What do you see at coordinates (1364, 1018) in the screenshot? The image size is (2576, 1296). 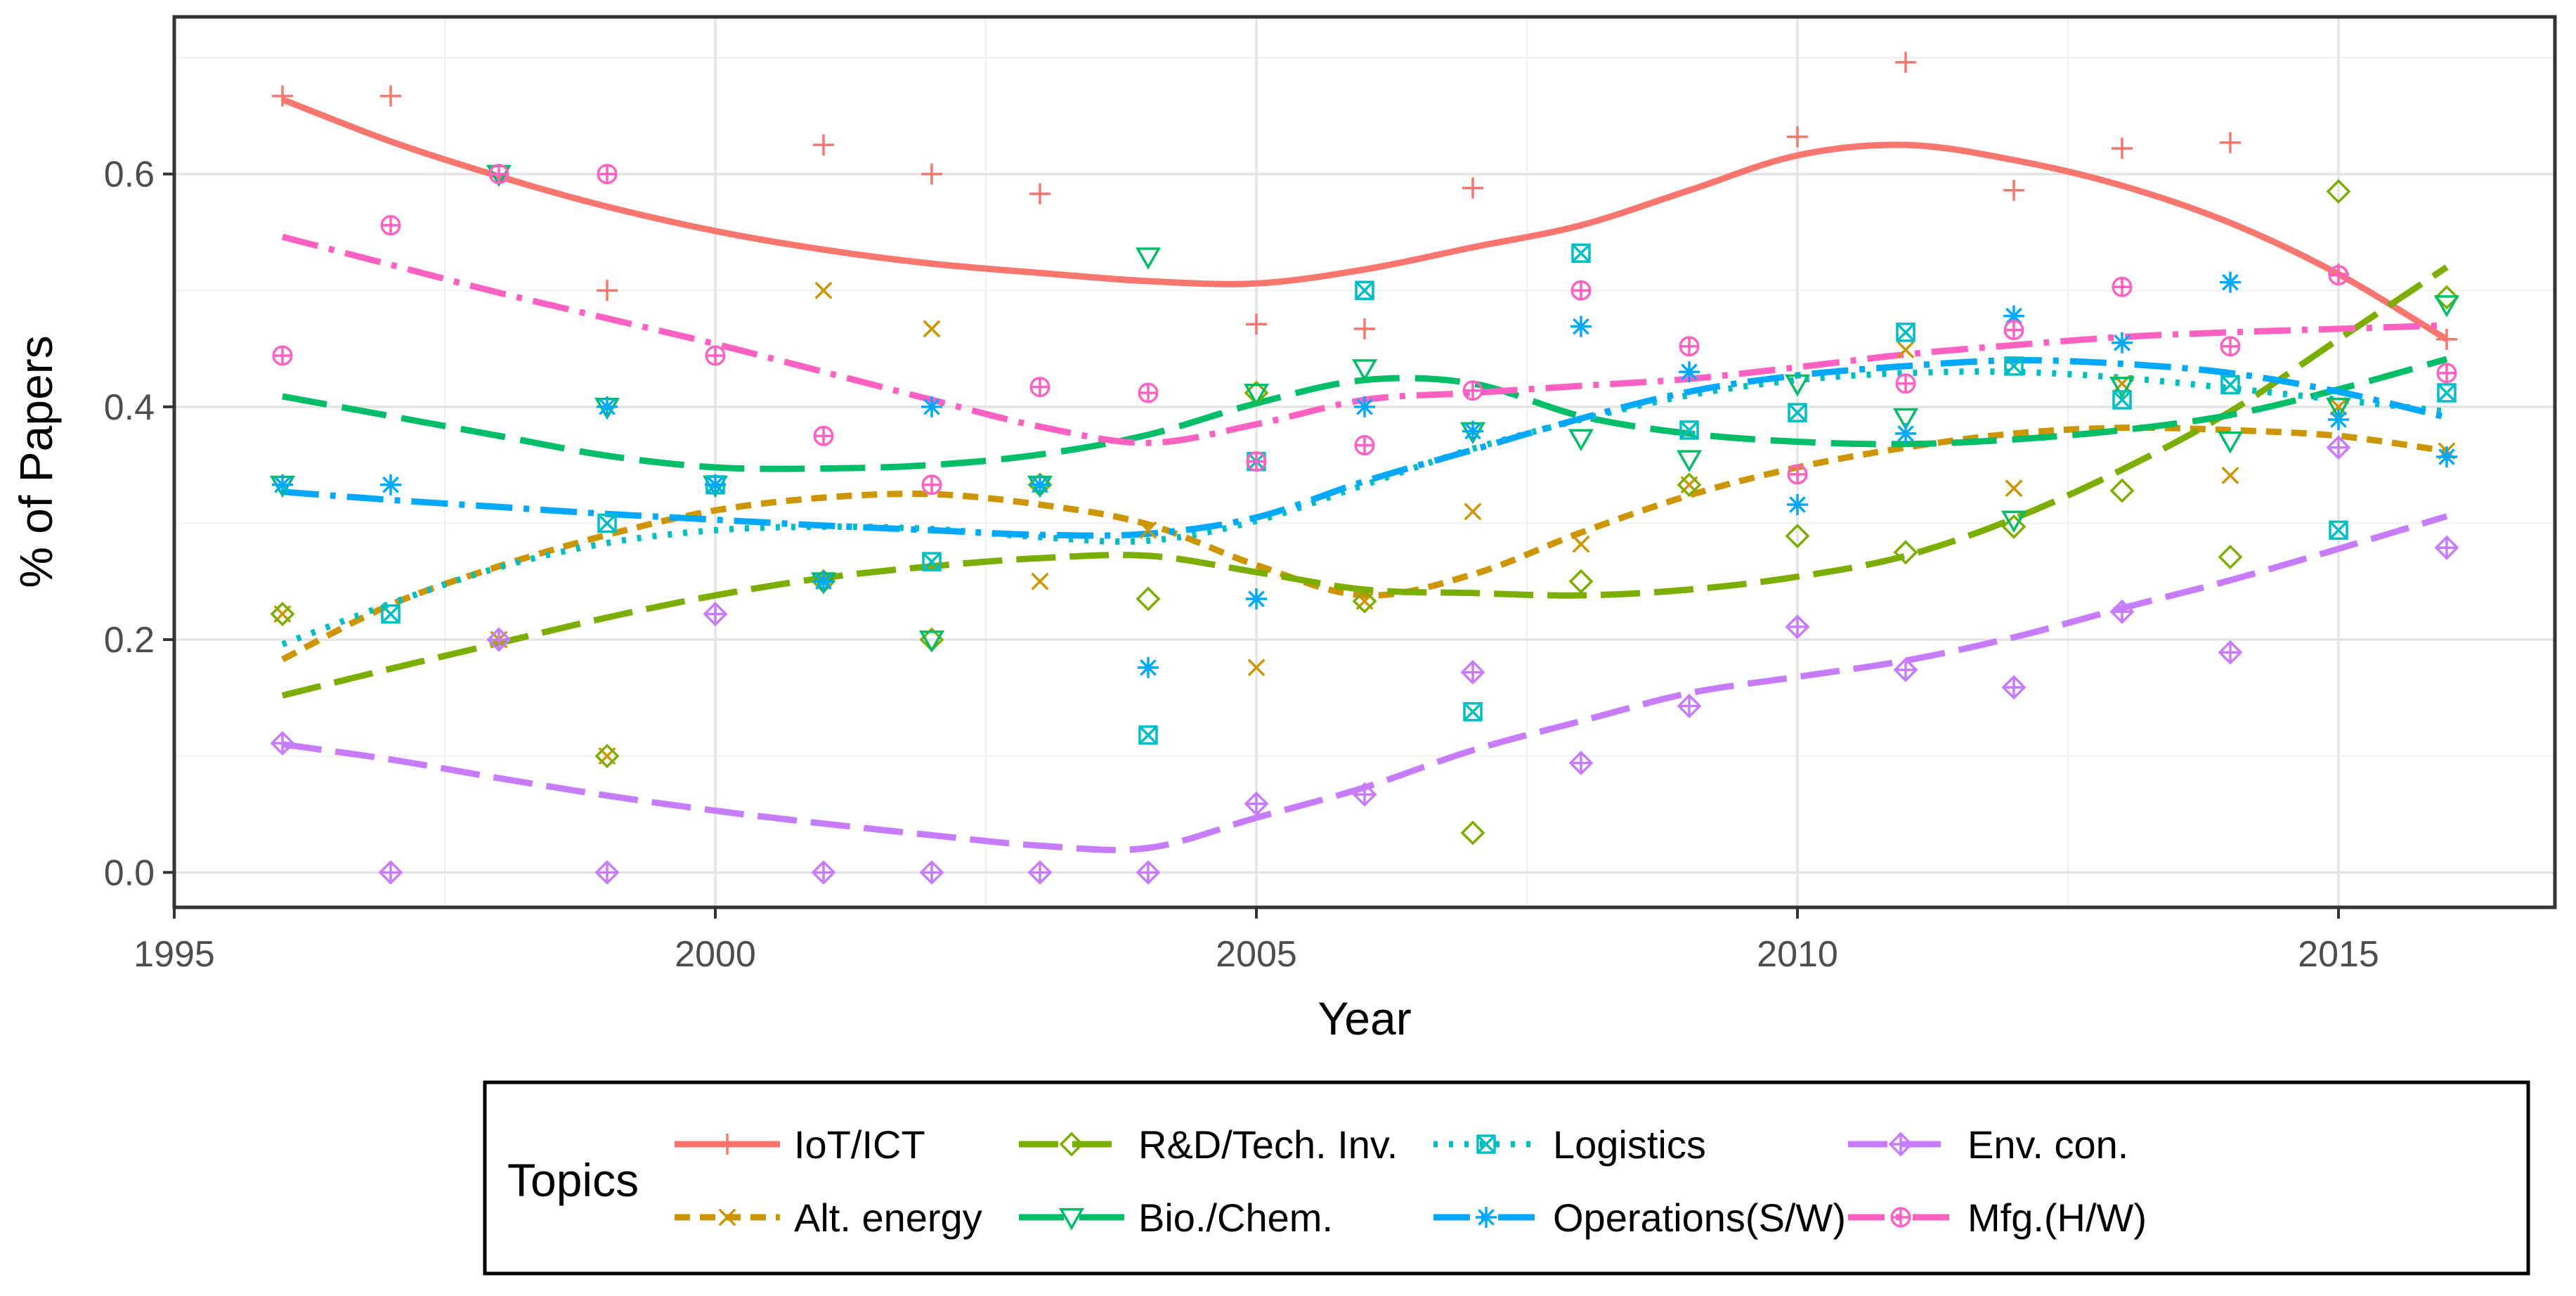 I see `x-axis-label: Year` at bounding box center [1364, 1018].